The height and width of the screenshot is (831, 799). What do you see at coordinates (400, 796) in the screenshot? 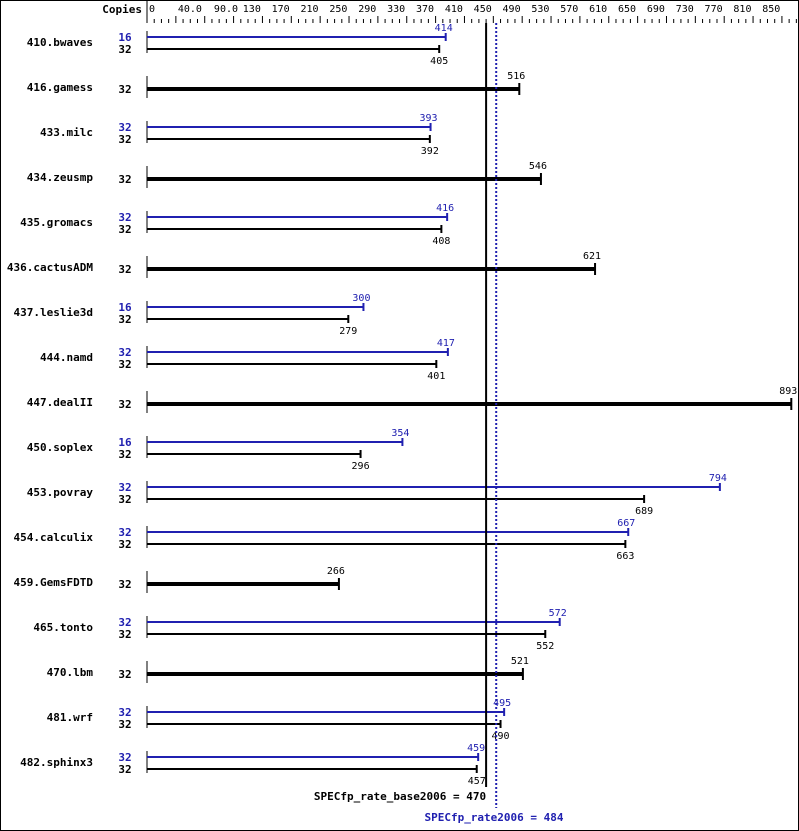
I see `base-summary-label: SPECfp_rate_base2006 = 470` at bounding box center [400, 796].